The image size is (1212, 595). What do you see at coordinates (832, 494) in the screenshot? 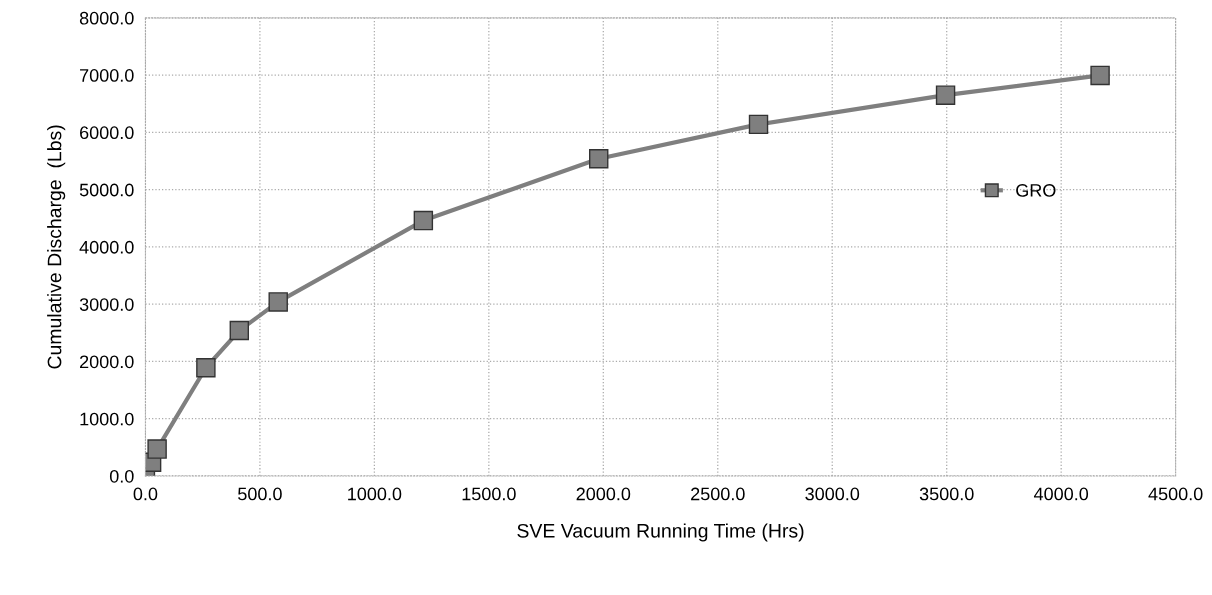
I see `x-tick-label: 3000.0` at bounding box center [832, 494].